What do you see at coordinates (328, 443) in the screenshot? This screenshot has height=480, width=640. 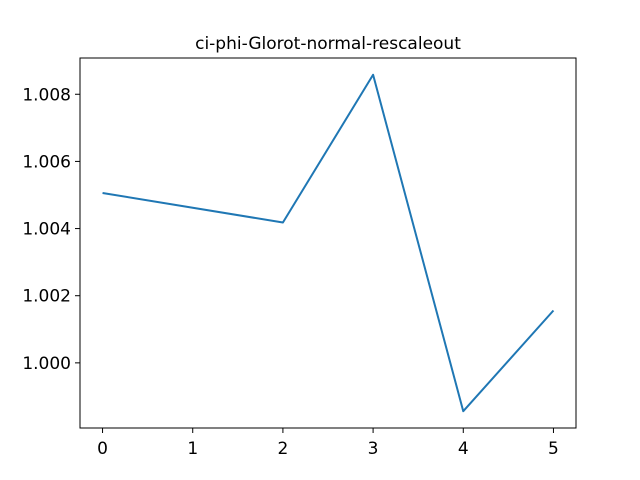 I see `x-axis: 0 1 2 3 4 5` at bounding box center [328, 443].